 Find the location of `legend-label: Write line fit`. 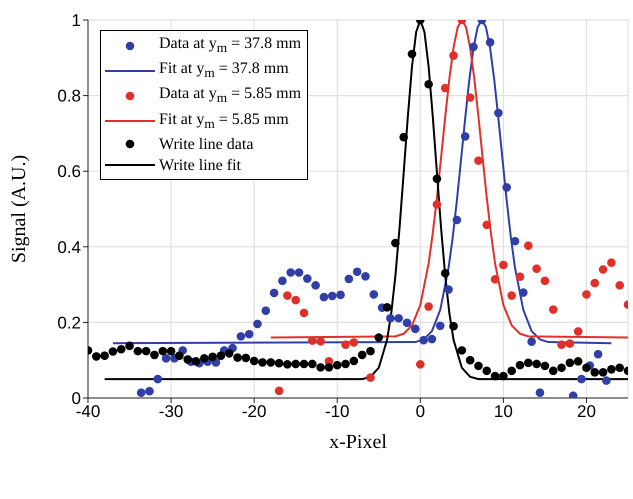

legend-label: Write line fit is located at coordinates (200, 166).